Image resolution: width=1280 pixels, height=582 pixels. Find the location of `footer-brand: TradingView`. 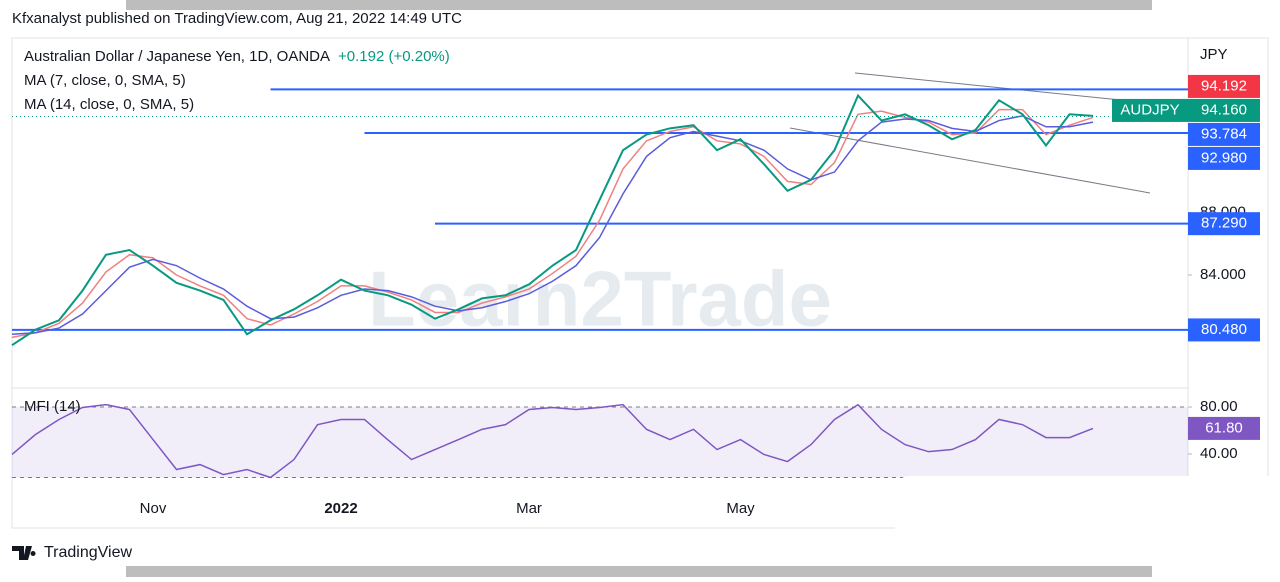

footer-brand: TradingView is located at coordinates (88, 552).